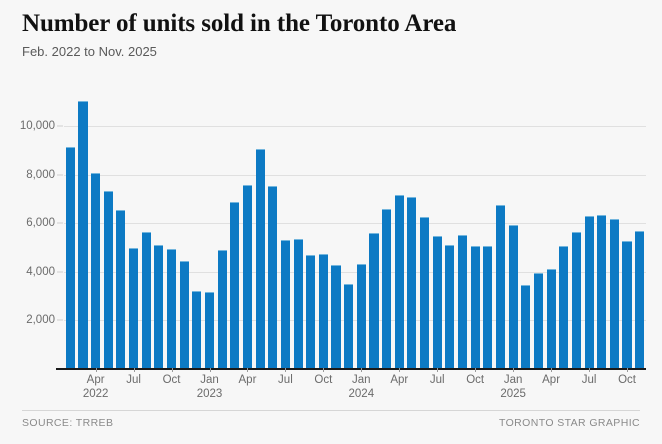  Describe the element at coordinates (361, 394) in the screenshot. I see `x-axis-year: 2024` at that location.